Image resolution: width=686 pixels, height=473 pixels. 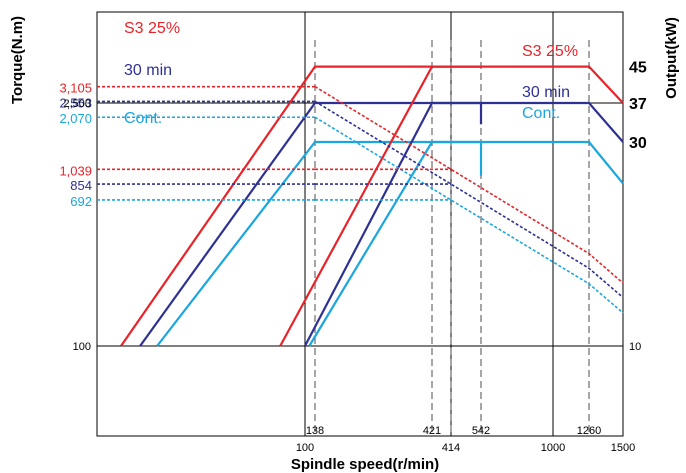 What do you see at coordinates (82, 347) in the screenshot?
I see `y-tick-label-100: 100` at bounding box center [82, 347].